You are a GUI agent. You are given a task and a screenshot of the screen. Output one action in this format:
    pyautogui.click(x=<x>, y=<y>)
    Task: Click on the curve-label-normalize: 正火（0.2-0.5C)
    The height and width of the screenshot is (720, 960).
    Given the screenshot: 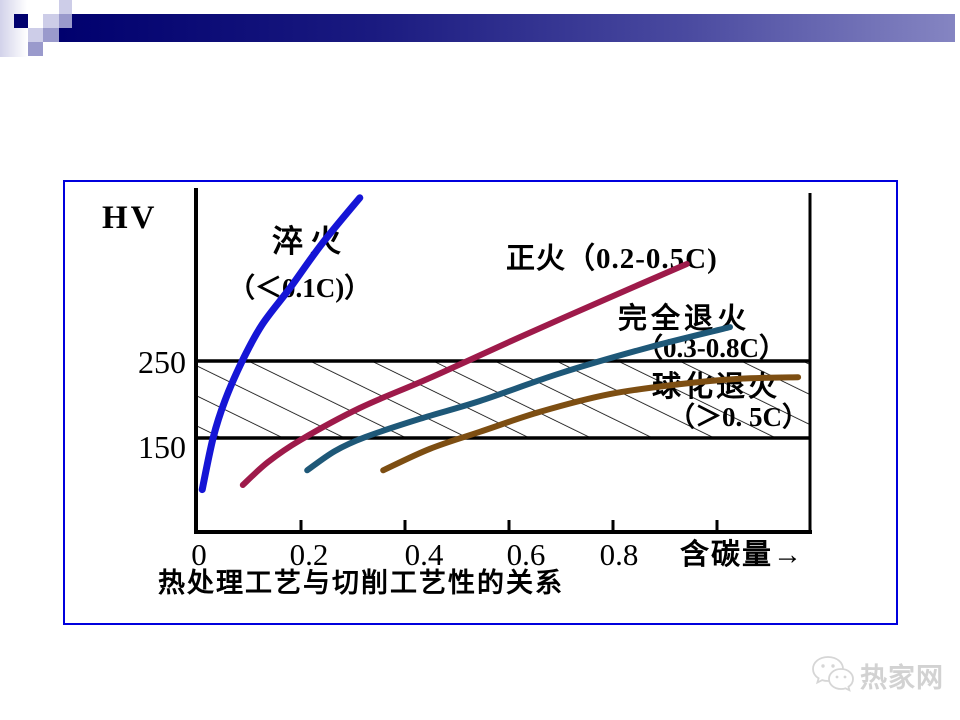 What is the action you would take?
    pyautogui.click(x=612, y=259)
    